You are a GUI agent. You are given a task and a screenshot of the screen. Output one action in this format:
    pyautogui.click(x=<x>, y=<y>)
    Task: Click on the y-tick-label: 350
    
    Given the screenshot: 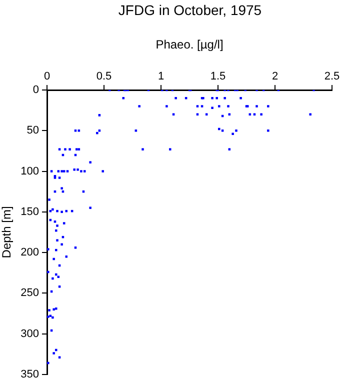 What is the action you would take?
    pyautogui.click(x=29, y=374)
    